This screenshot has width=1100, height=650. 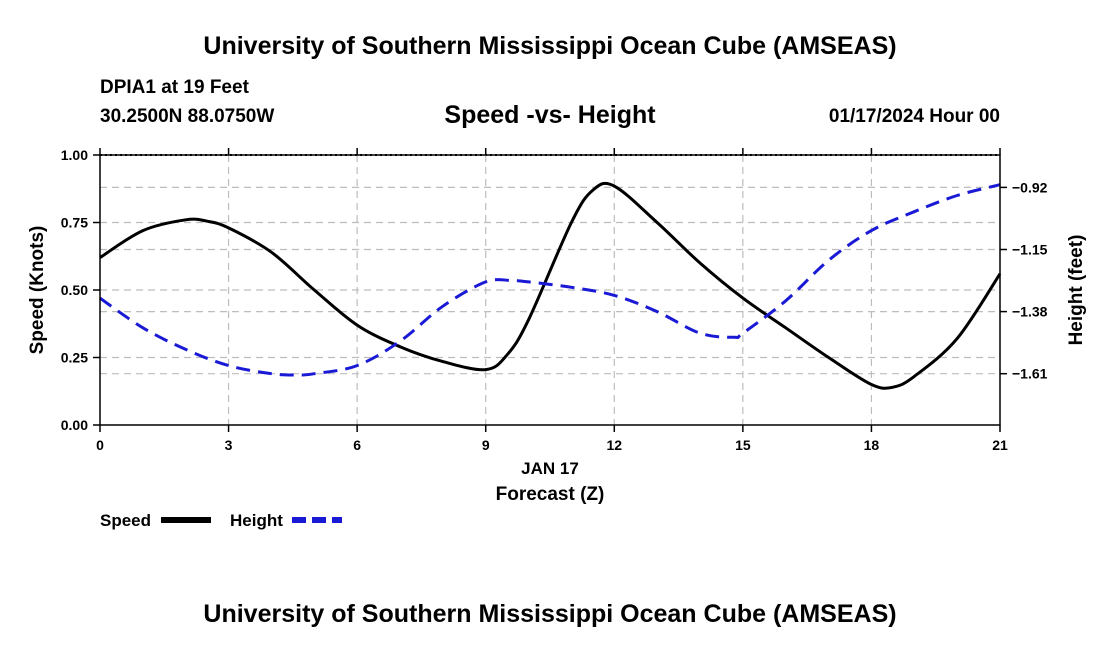 I want to click on x-tick-label: 3, so click(x=229, y=445).